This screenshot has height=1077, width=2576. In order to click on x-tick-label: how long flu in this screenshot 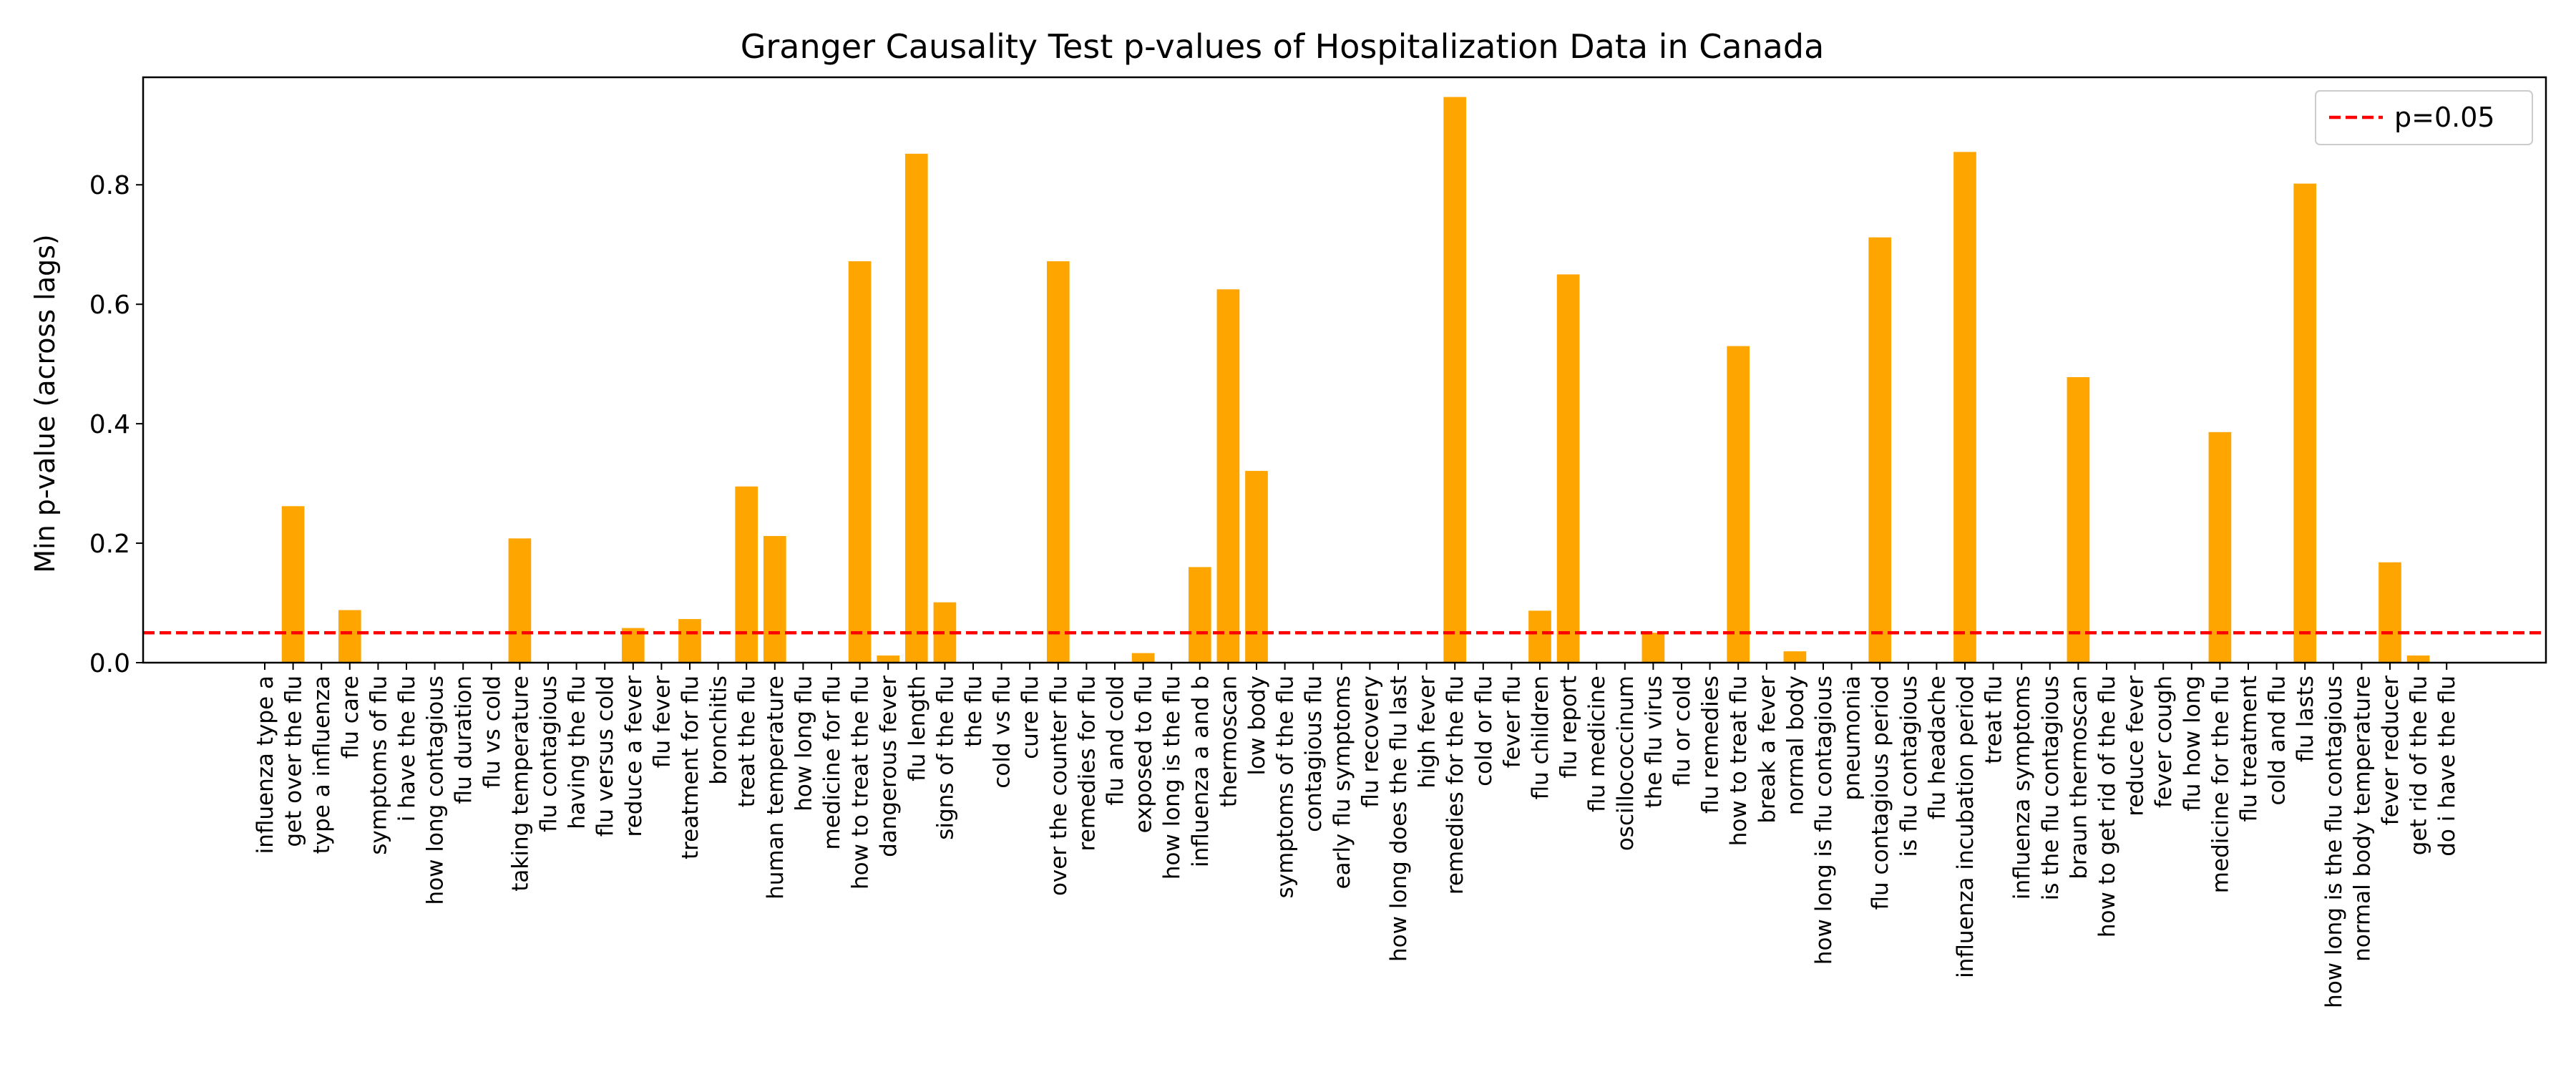, I will do `click(803, 744)`.